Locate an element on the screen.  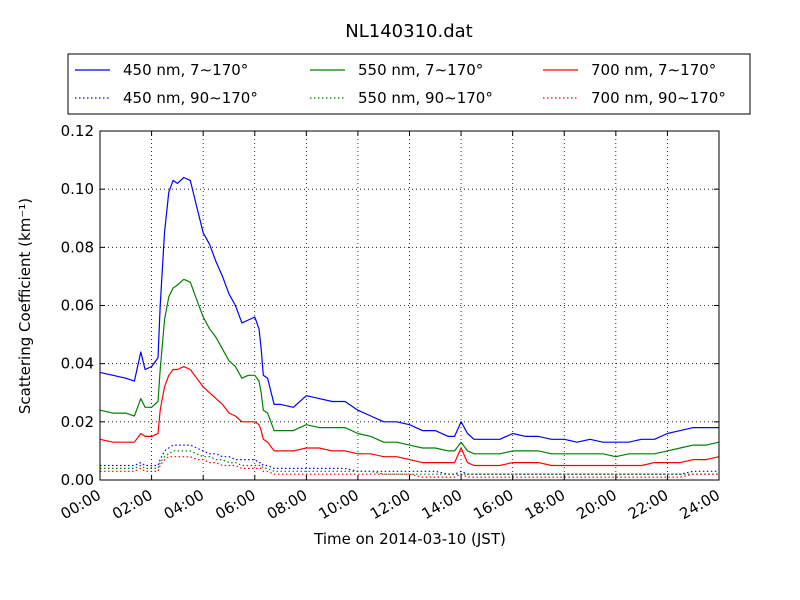
x-tick-label: 16:00 is located at coordinates (493, 504).